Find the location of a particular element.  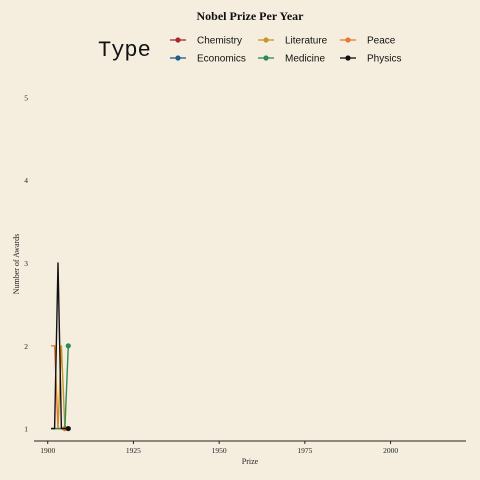

legend-item-economics: Economics is located at coordinates (208, 59).